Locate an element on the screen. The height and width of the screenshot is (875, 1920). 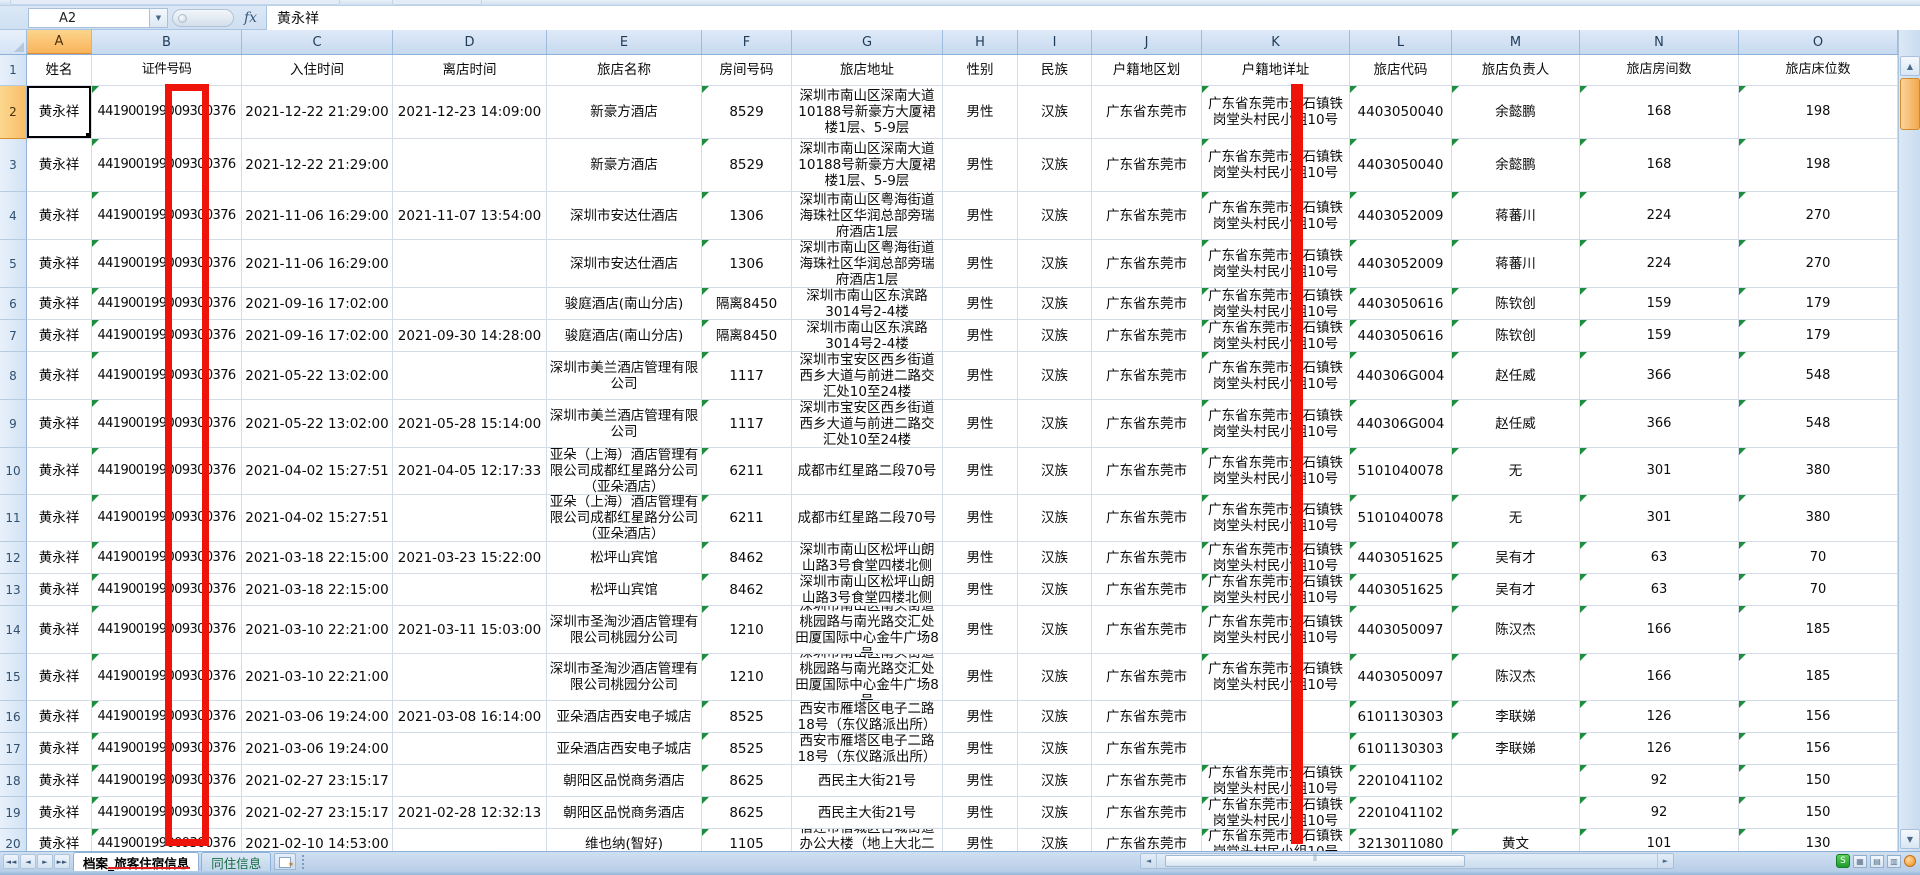
cell-N3: 168 is located at coordinates (1659, 165).